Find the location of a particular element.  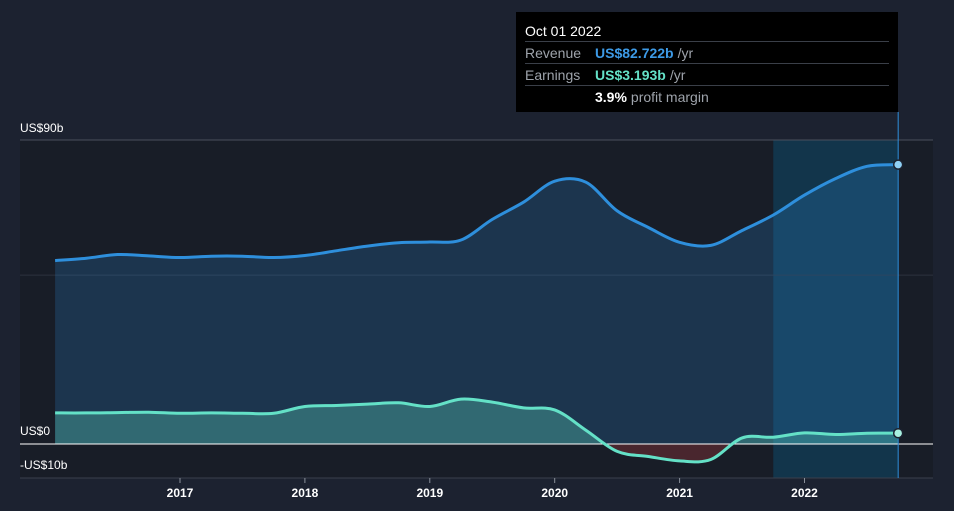

tooltip-margin-label: profit margin is located at coordinates (669, 96).